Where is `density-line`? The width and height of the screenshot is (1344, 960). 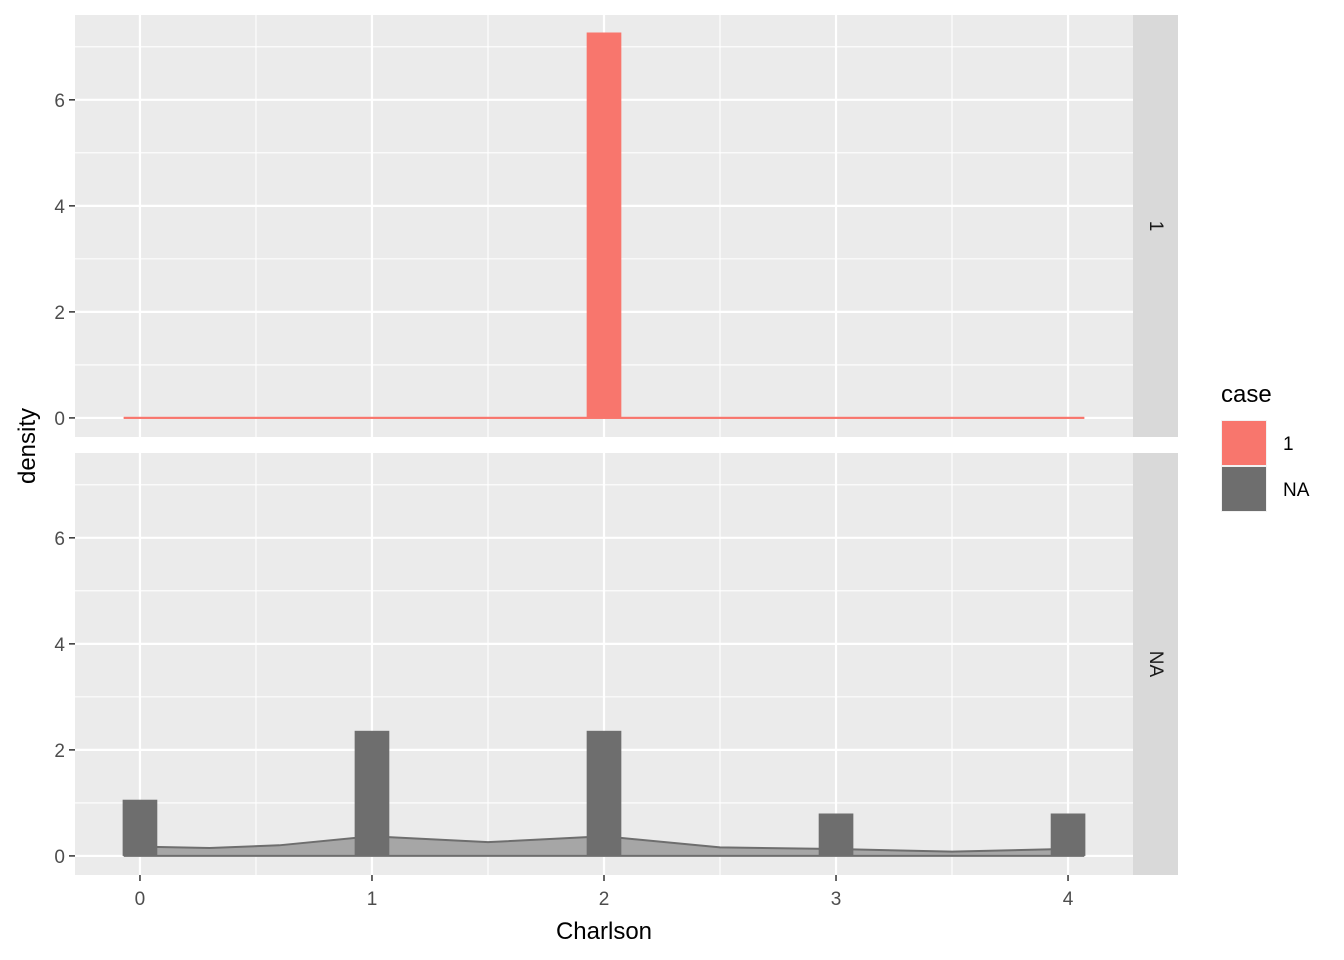 density-line is located at coordinates (604, 844).